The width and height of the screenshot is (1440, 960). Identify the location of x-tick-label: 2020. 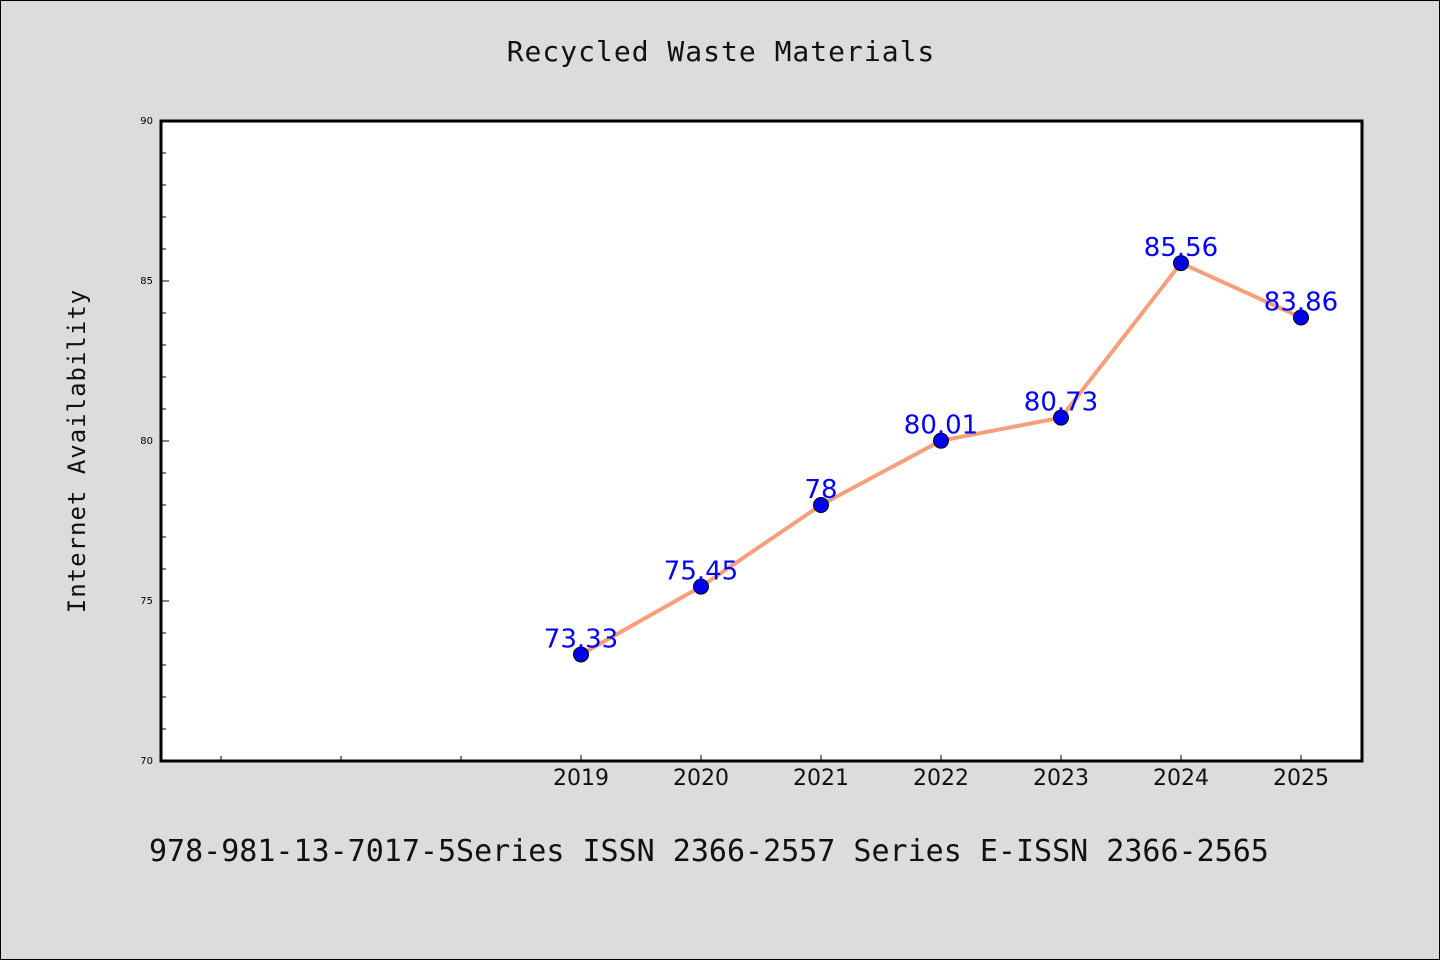
(701, 778).